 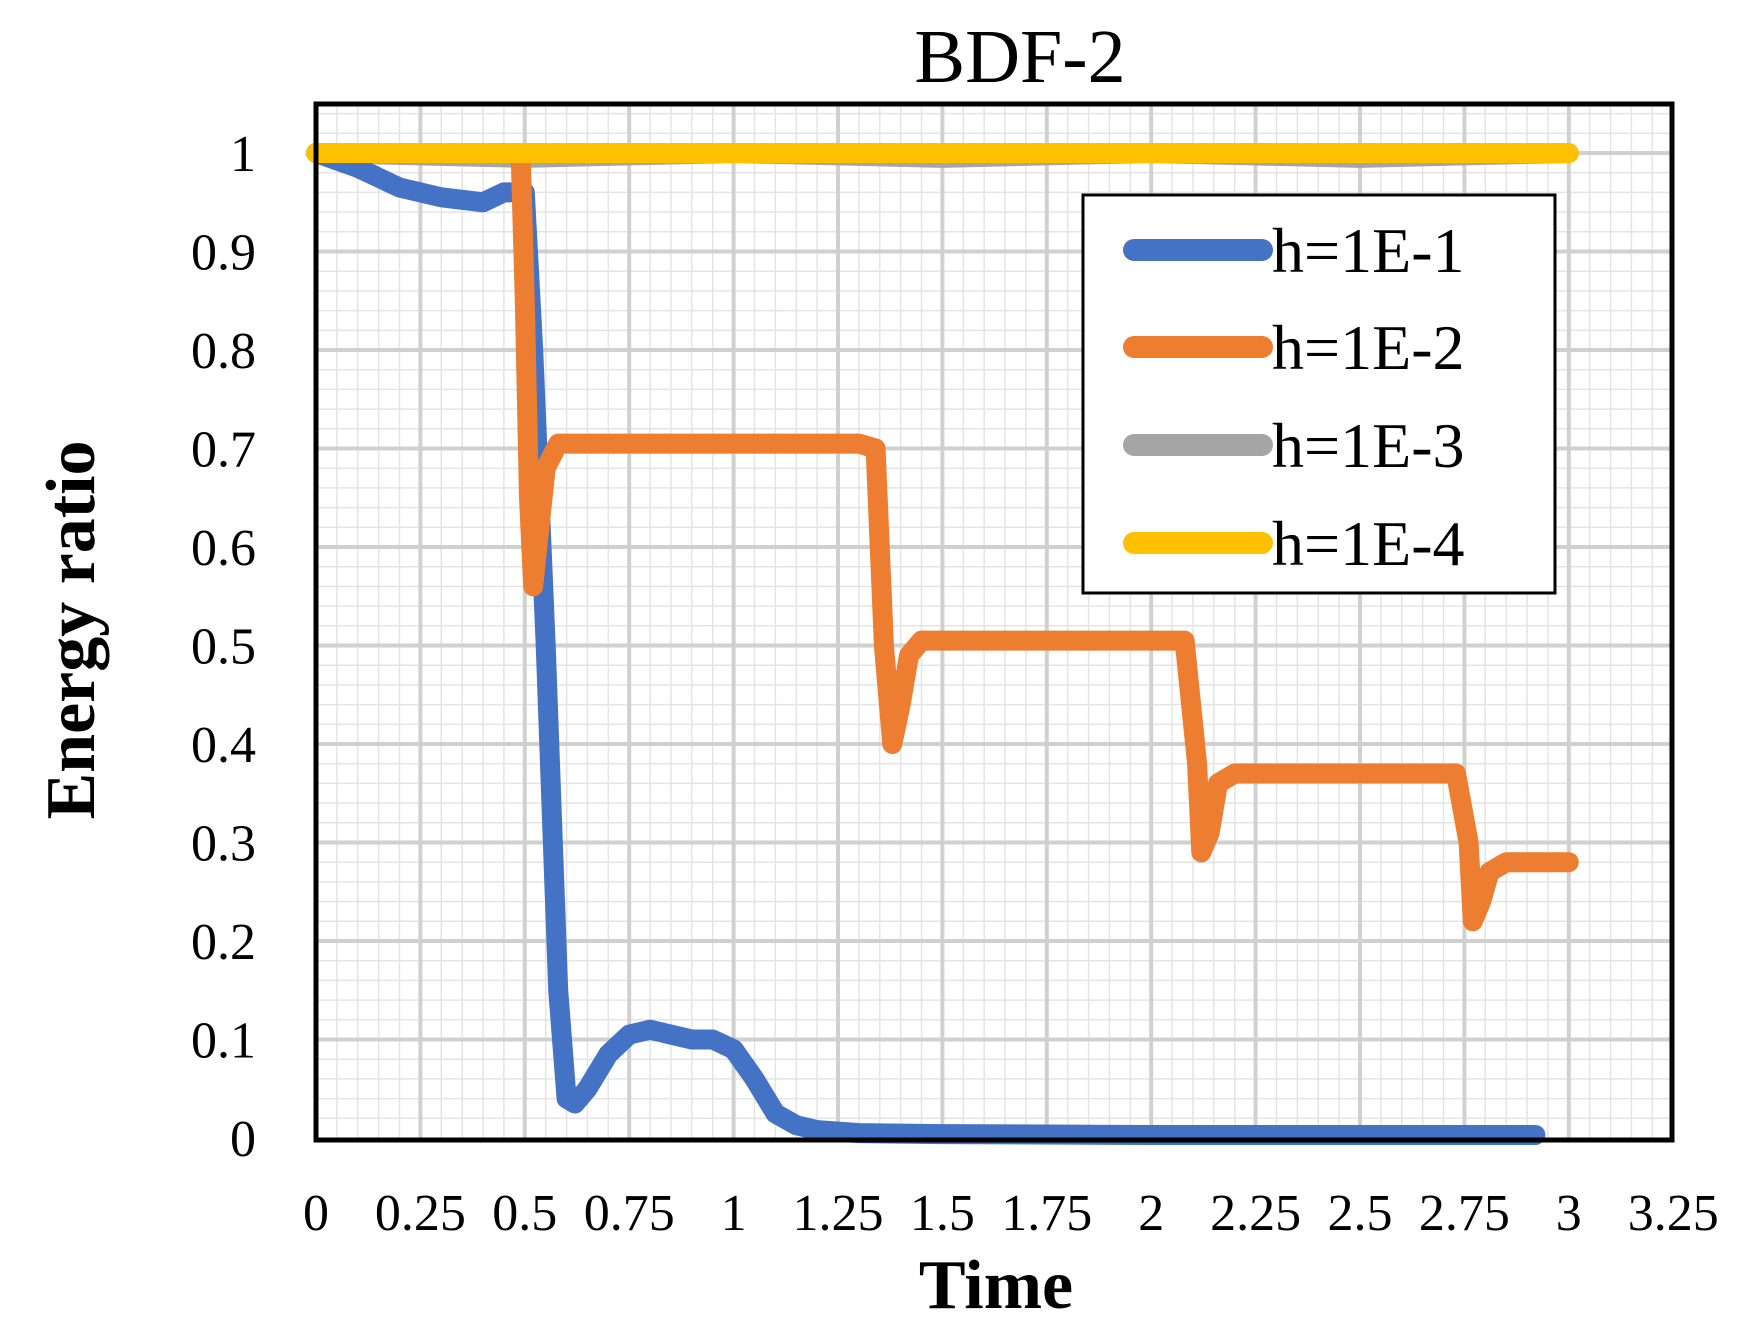 What do you see at coordinates (223, 844) in the screenshot?
I see `y-tick-label: 0.3` at bounding box center [223, 844].